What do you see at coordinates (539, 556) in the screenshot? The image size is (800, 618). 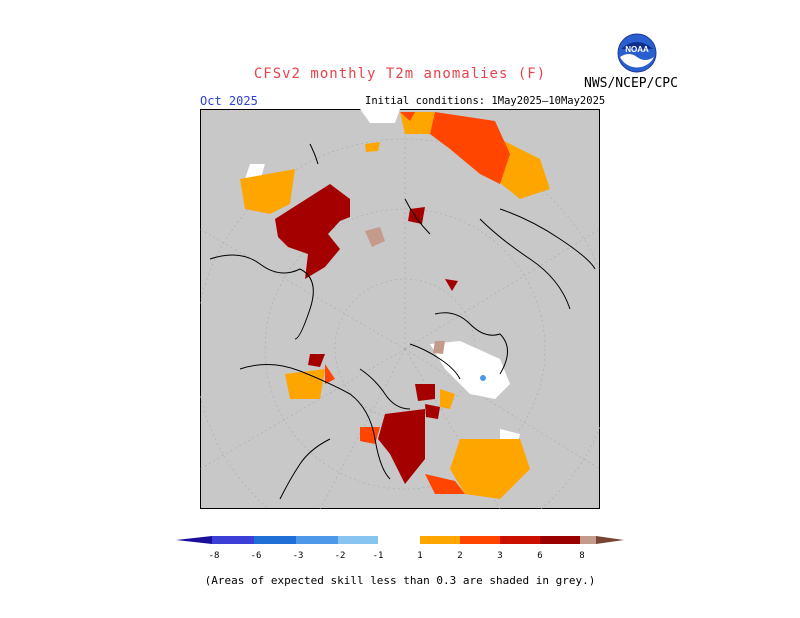 I see `legend-tick-label: 6` at bounding box center [539, 556].